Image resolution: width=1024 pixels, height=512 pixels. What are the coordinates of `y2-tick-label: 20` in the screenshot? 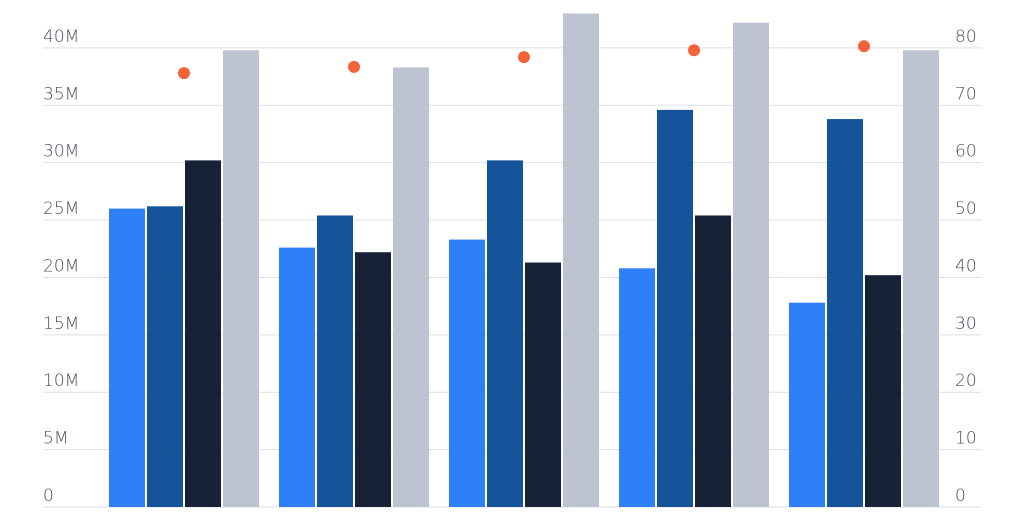 It's located at (966, 381).